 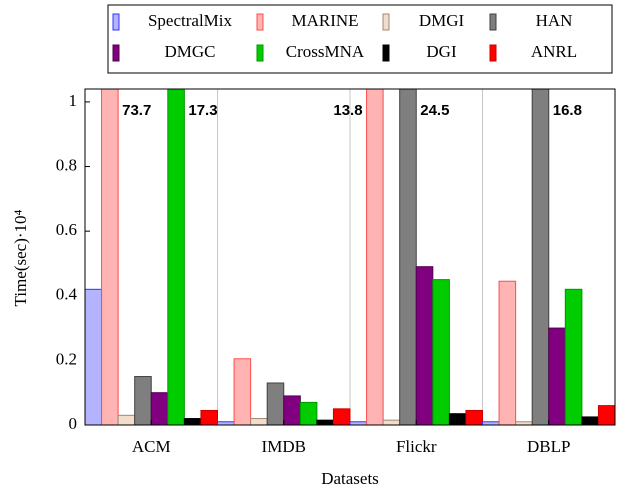 What do you see at coordinates (20, 257) in the screenshot?
I see `y-axis-label: Time(sec)·10⁴` at bounding box center [20, 257].